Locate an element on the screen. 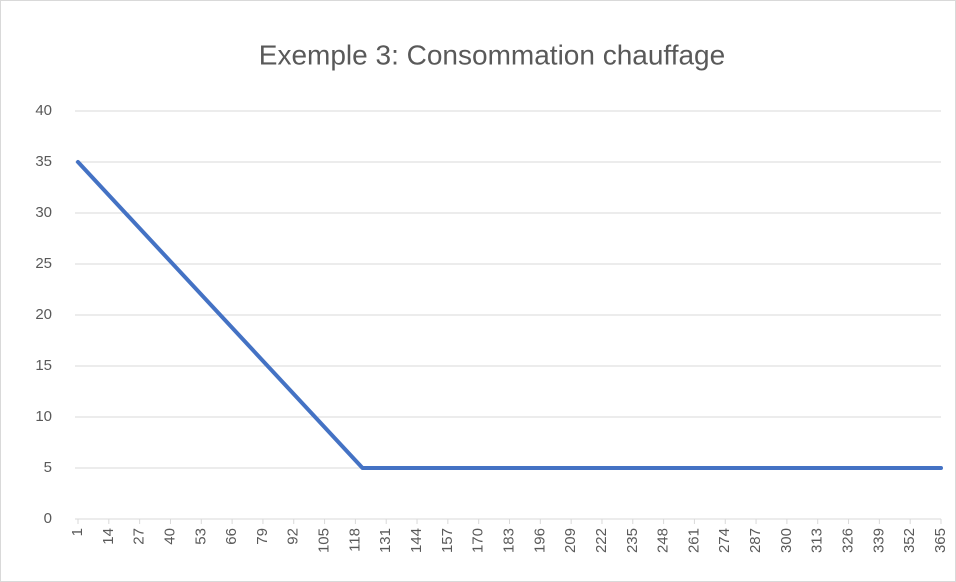  x-tick-label: 287 is located at coordinates (755, 540).